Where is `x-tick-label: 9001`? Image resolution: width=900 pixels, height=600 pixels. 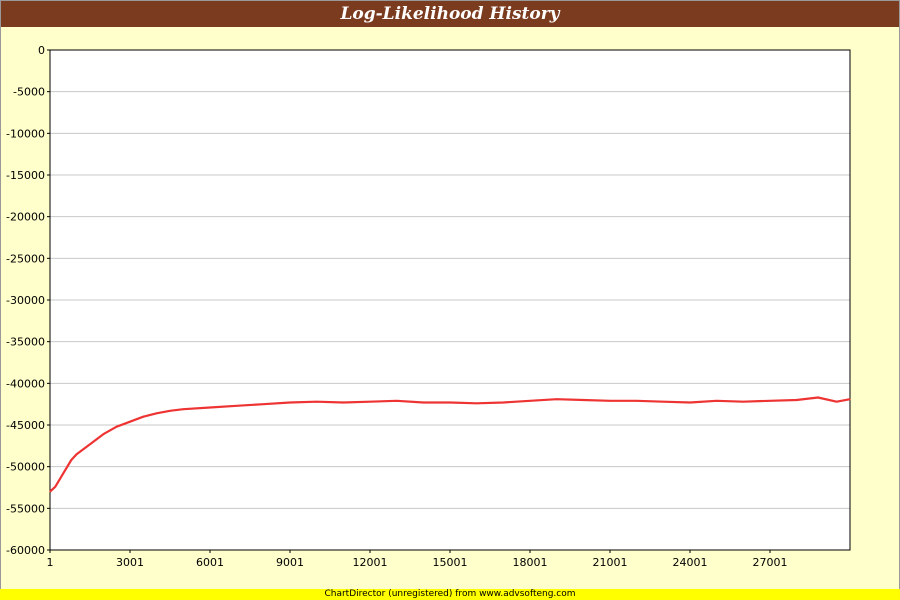
x-tick-label: 9001 is located at coordinates (290, 562).